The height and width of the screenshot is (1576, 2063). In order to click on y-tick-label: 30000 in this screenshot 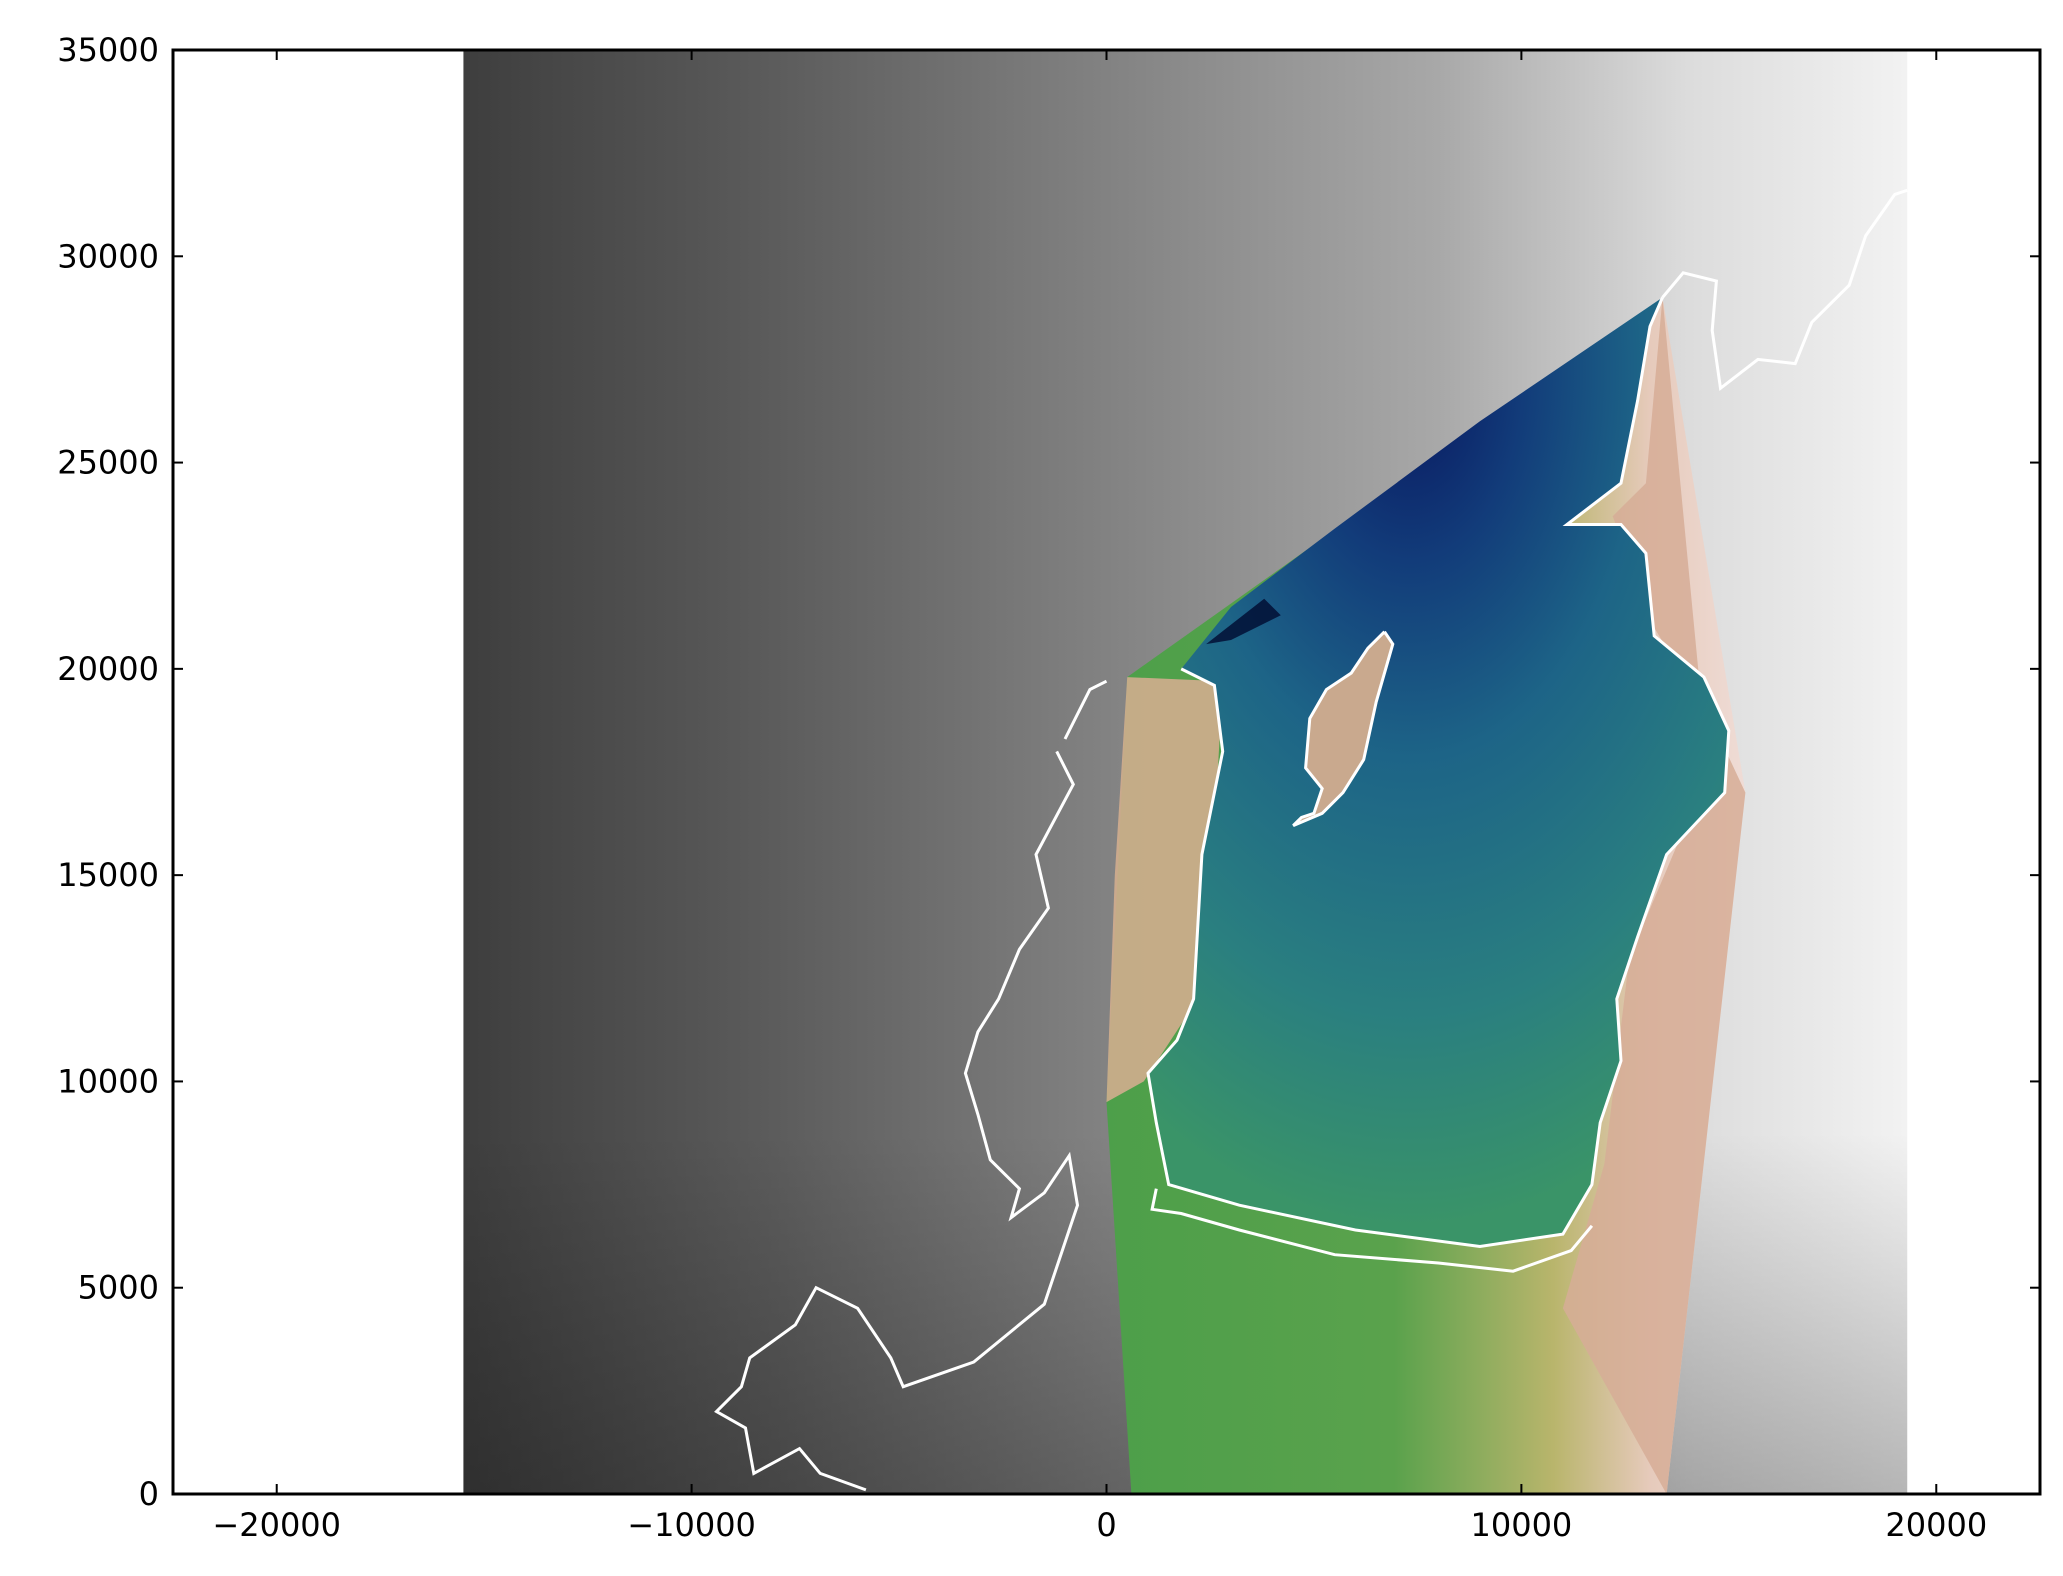, I will do `click(108, 256)`.